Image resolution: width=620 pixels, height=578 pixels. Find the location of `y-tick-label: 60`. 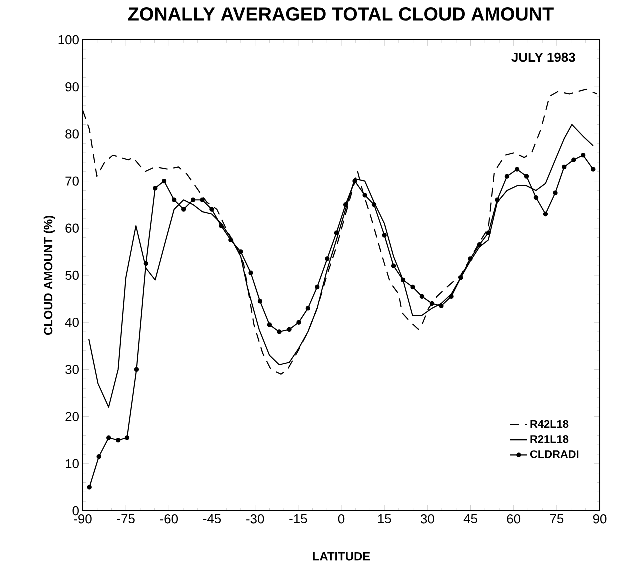

y-tick-label: 60 is located at coordinates (72, 228).